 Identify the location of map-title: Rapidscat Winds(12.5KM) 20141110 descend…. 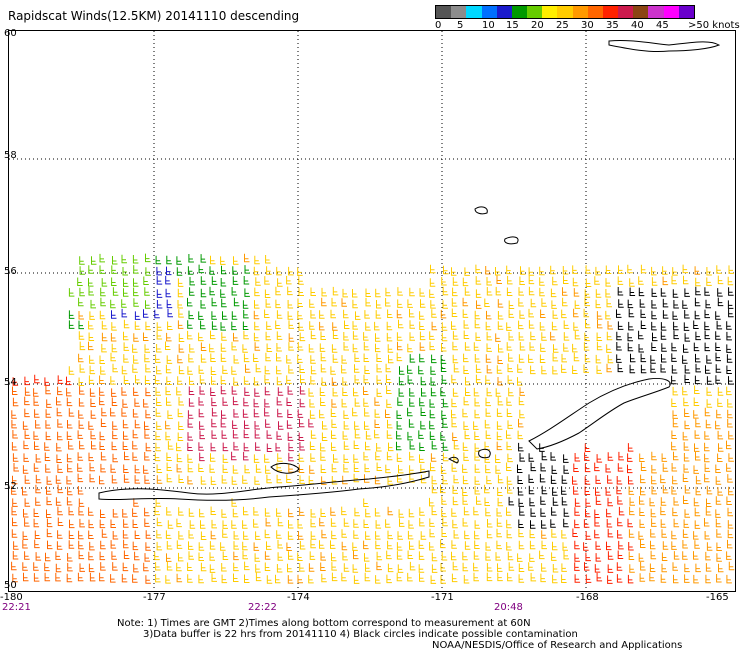
(154, 16).